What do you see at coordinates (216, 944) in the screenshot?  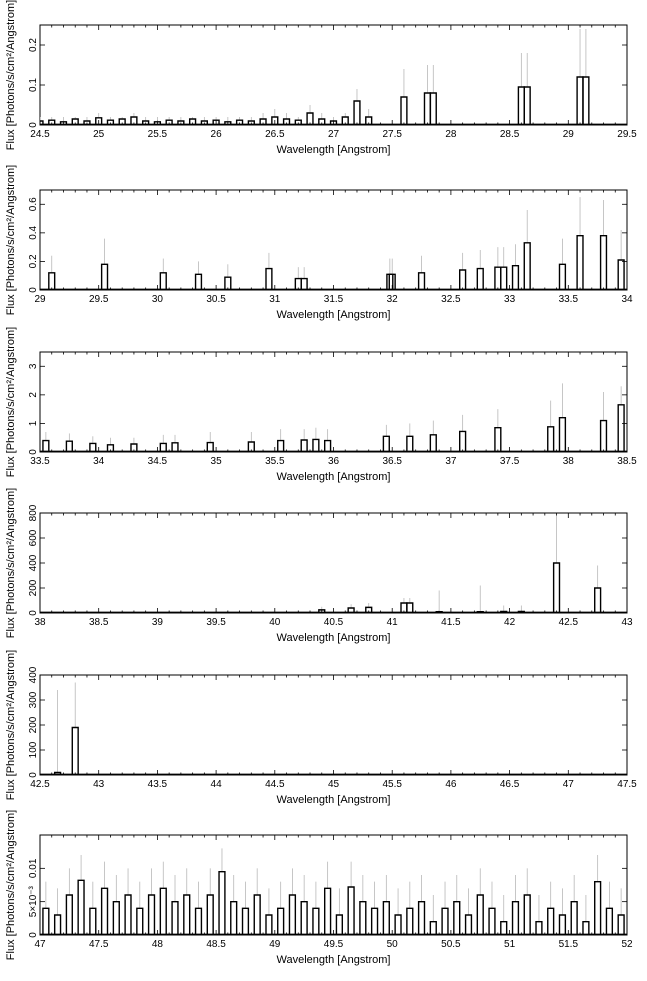 I see `x-tick-label: 48.5` at bounding box center [216, 944].